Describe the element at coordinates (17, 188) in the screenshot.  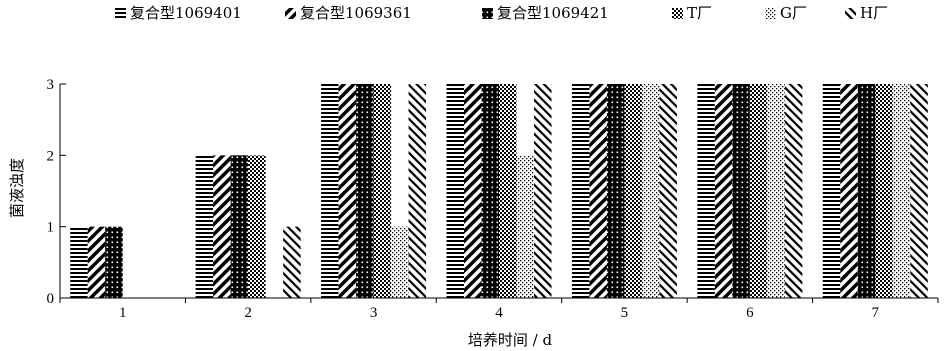
I see `y-axis-title: 菌液浊度` at that location.